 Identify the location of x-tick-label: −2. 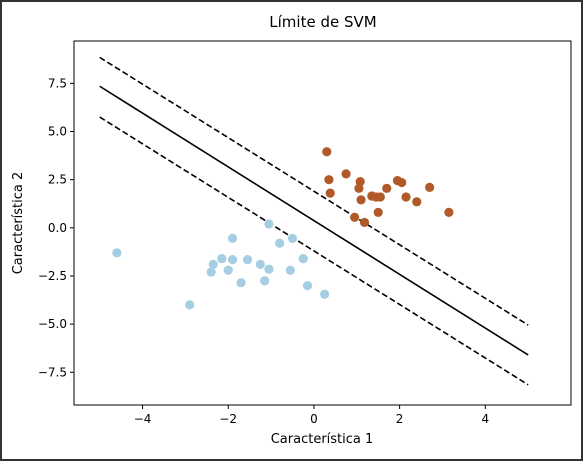
(228, 419).